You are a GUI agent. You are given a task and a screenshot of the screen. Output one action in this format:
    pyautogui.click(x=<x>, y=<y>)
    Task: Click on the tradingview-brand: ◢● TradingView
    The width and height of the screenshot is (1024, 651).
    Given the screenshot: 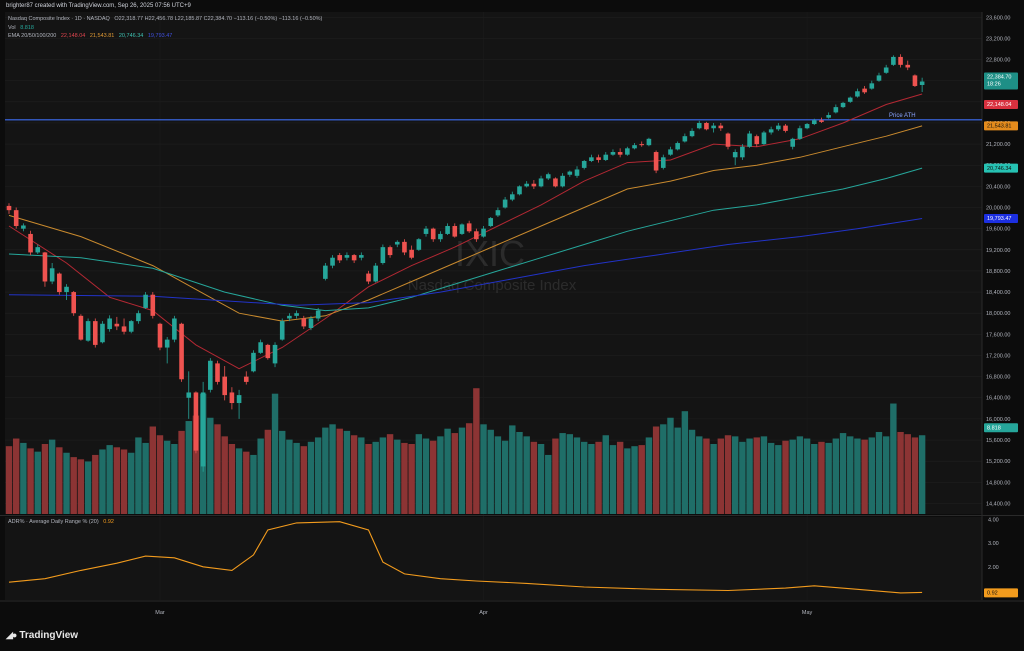 What is the action you would take?
    pyautogui.click(x=42, y=635)
    